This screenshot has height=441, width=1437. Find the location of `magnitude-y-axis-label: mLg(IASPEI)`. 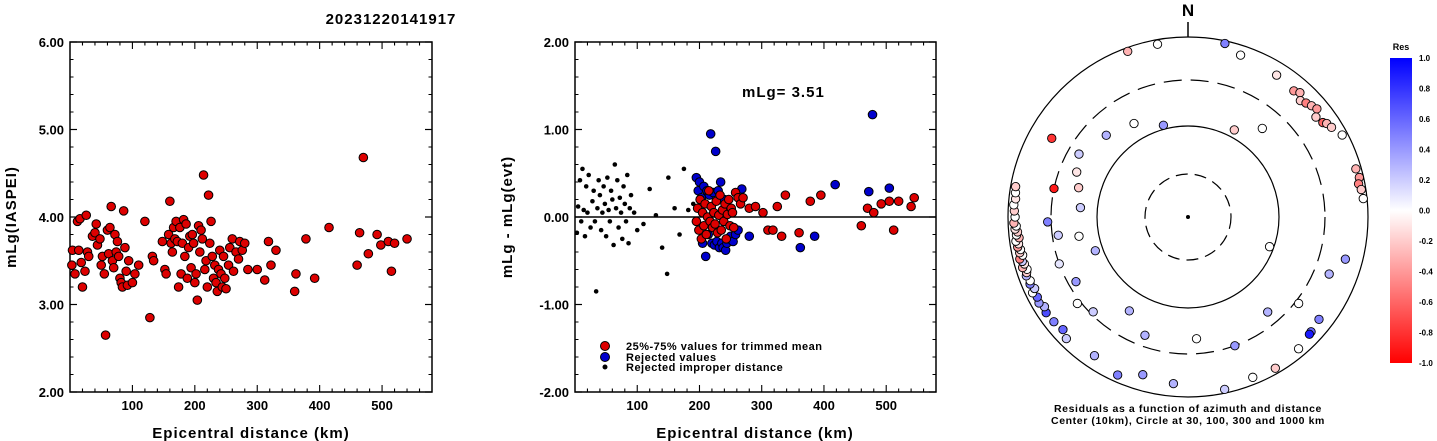

magnitude-y-axis-label: mLg(IASPEI) is located at coordinates (11, 217).